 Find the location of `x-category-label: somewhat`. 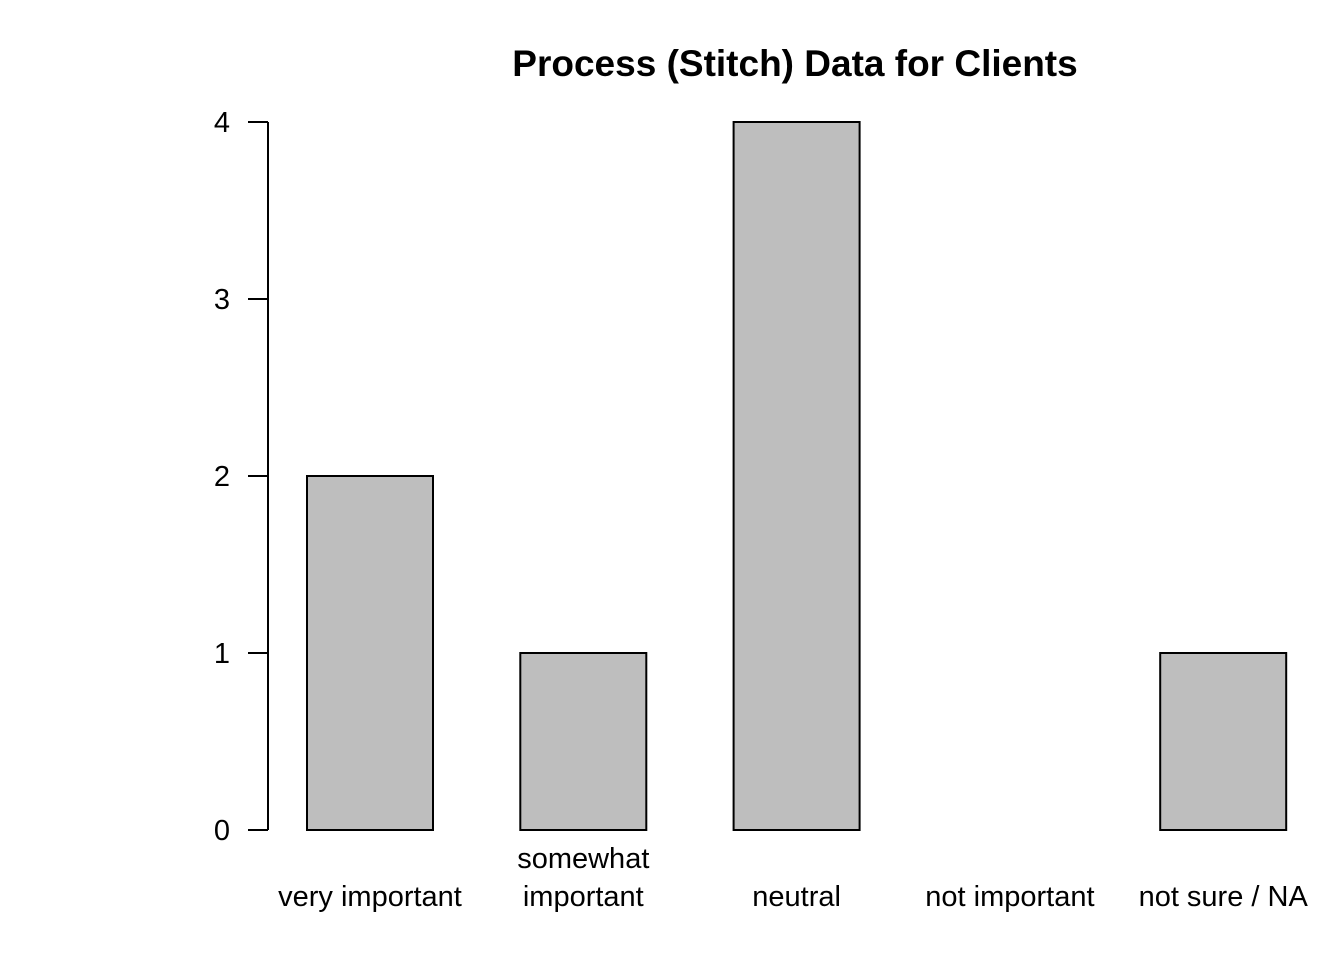

x-category-label: somewhat is located at coordinates (583, 859).